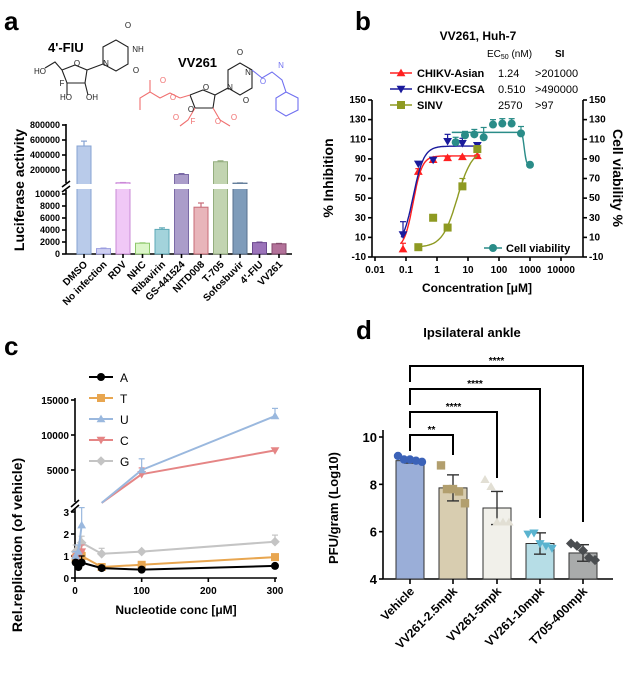 The image size is (626, 685). Describe the element at coordinates (375, 270) in the screenshot. I see `x-tick-label: 0.01` at that location.